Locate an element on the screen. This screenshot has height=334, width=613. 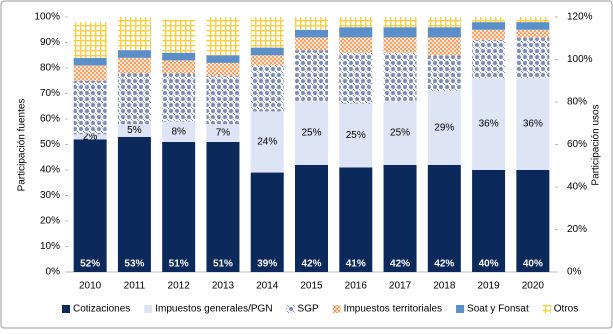
y2-axis-label: Participación usos is located at coordinates (596, 144).